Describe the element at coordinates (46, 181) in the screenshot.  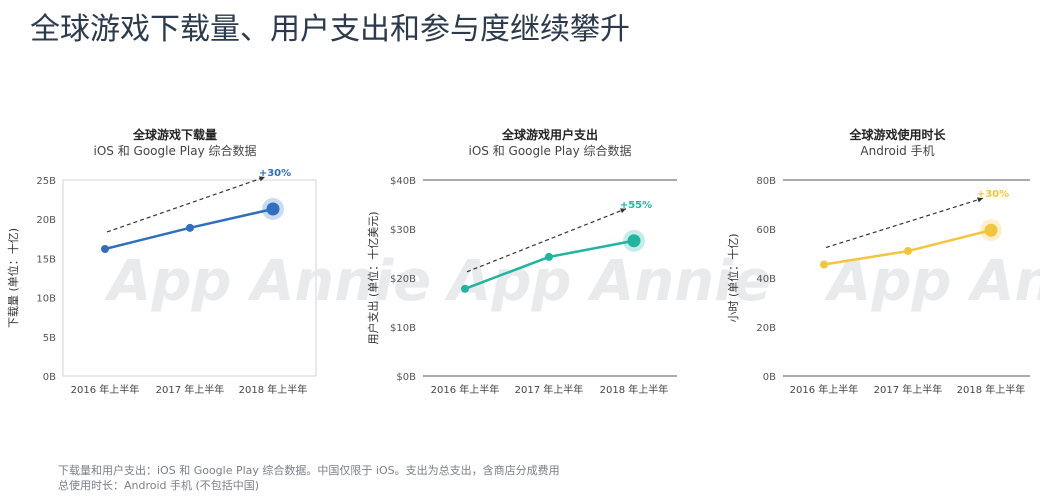
I see `y-tick-label: 25B` at that location.